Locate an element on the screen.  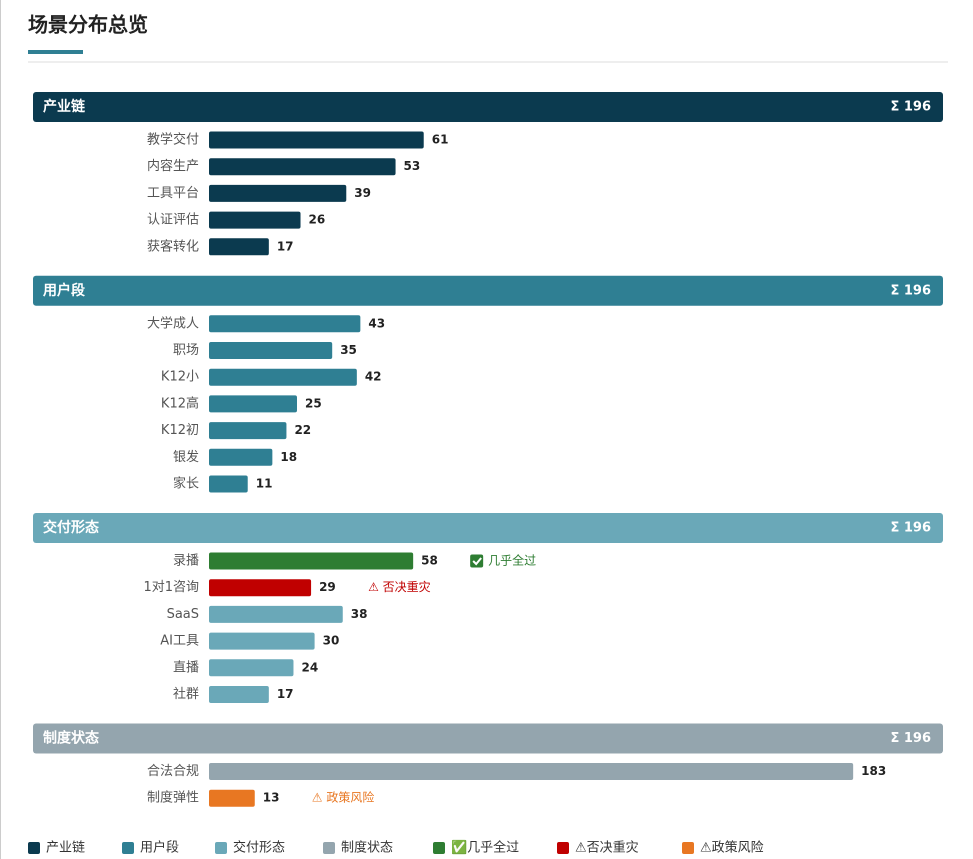
section-name: 交付形态 is located at coordinates (71, 527).